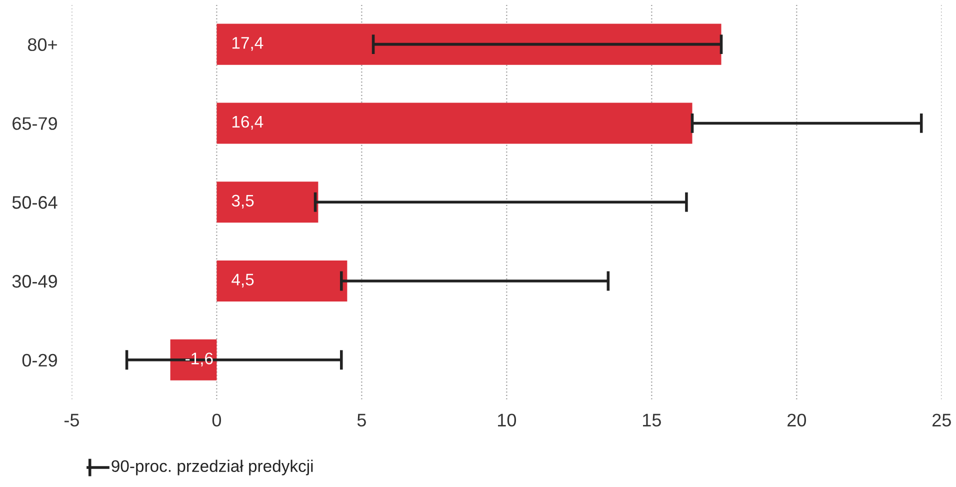  What do you see at coordinates (361, 420) in the screenshot?
I see `x-tick-label: 5` at bounding box center [361, 420].